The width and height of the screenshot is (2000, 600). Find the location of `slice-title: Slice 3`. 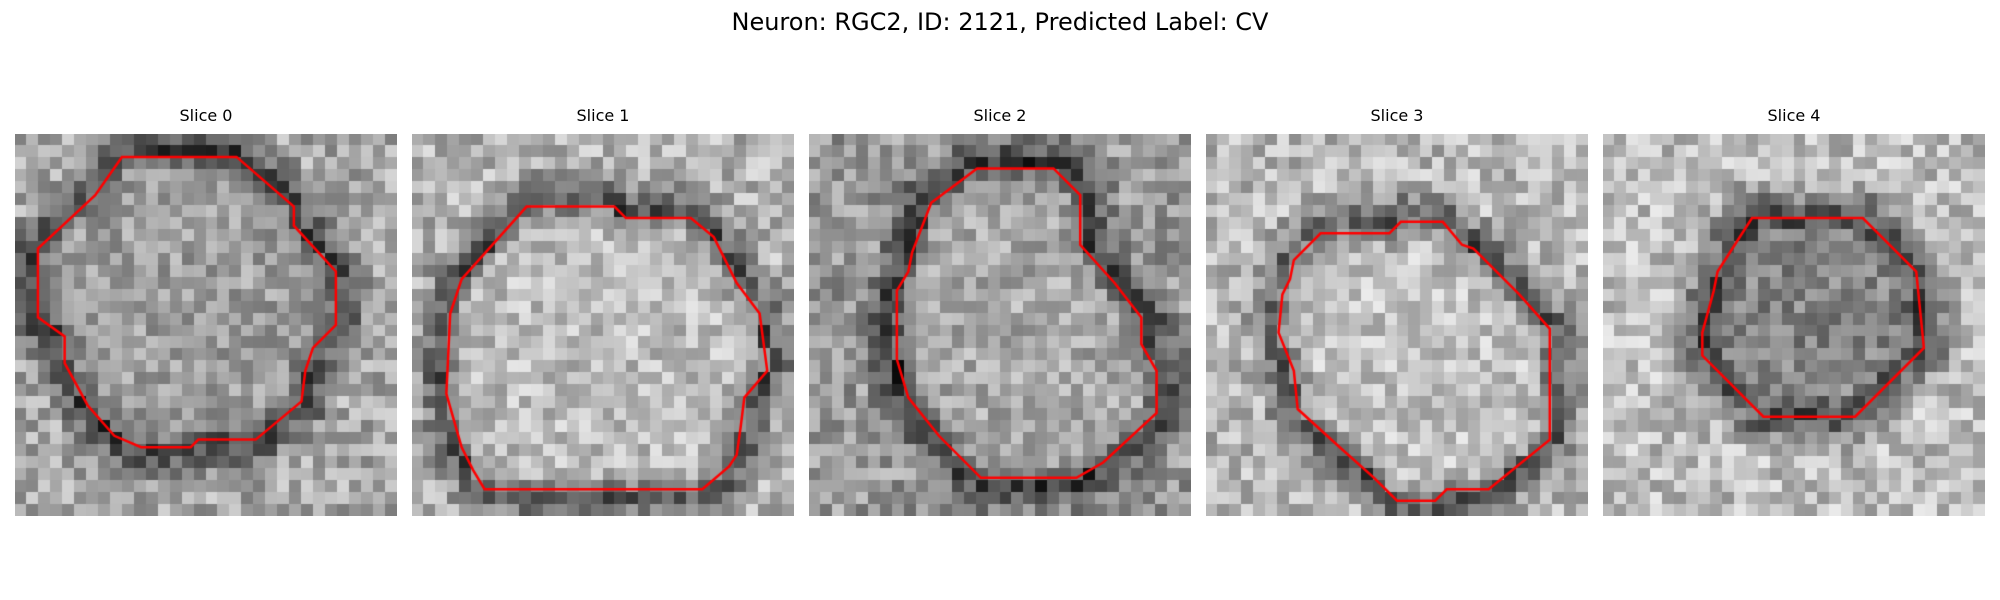

slice-title: Slice 3 is located at coordinates (1397, 115).